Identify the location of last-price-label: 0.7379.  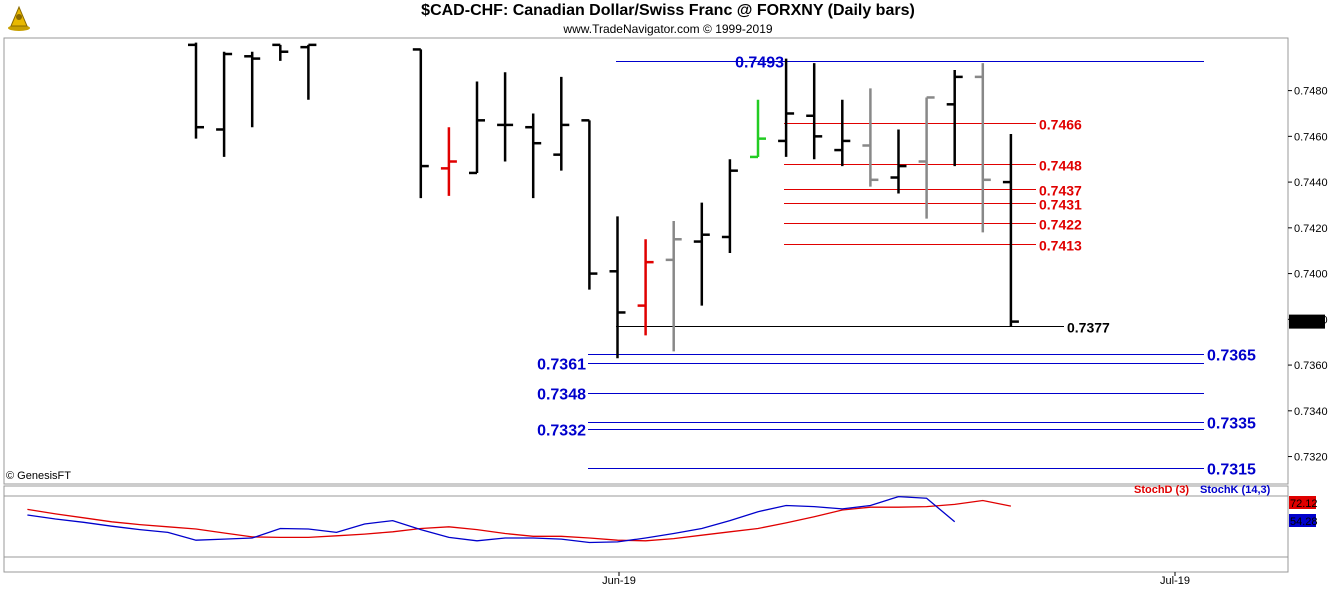
(1308, 323).